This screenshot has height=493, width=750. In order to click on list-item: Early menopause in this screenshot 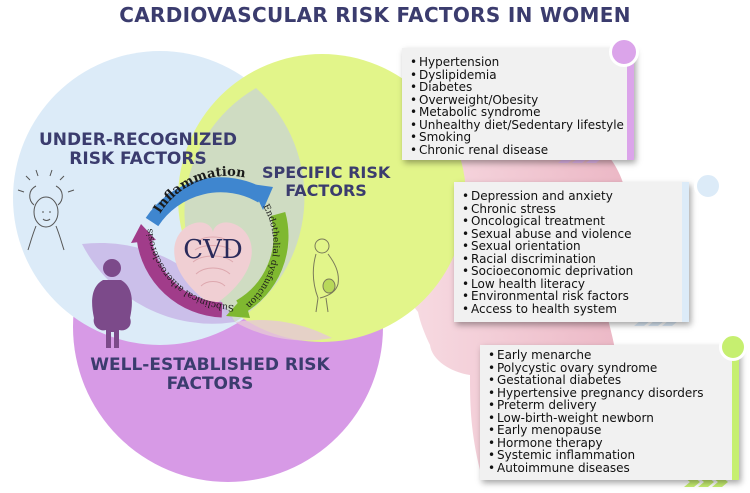, I will do `click(610, 430)`.